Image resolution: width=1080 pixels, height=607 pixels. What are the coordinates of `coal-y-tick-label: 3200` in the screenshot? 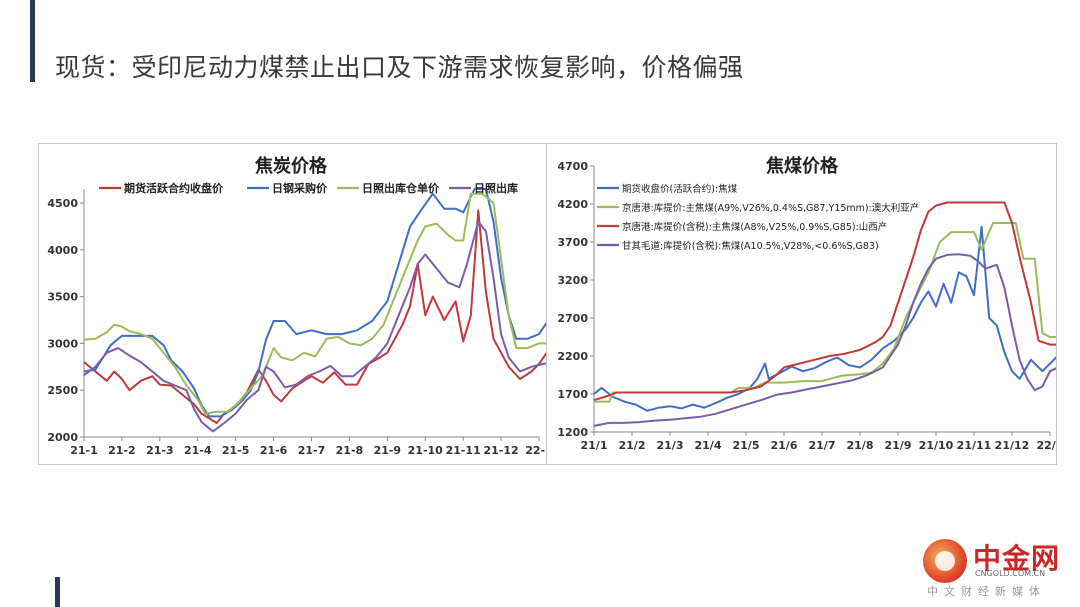 It's located at (572, 280).